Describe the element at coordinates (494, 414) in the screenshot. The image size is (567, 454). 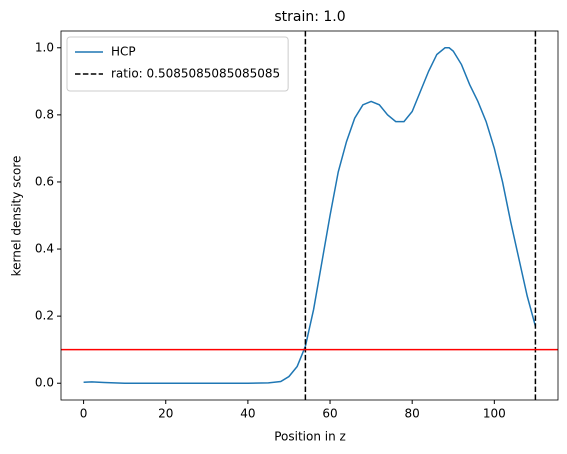
I see `x-tick-label: 100` at that location.